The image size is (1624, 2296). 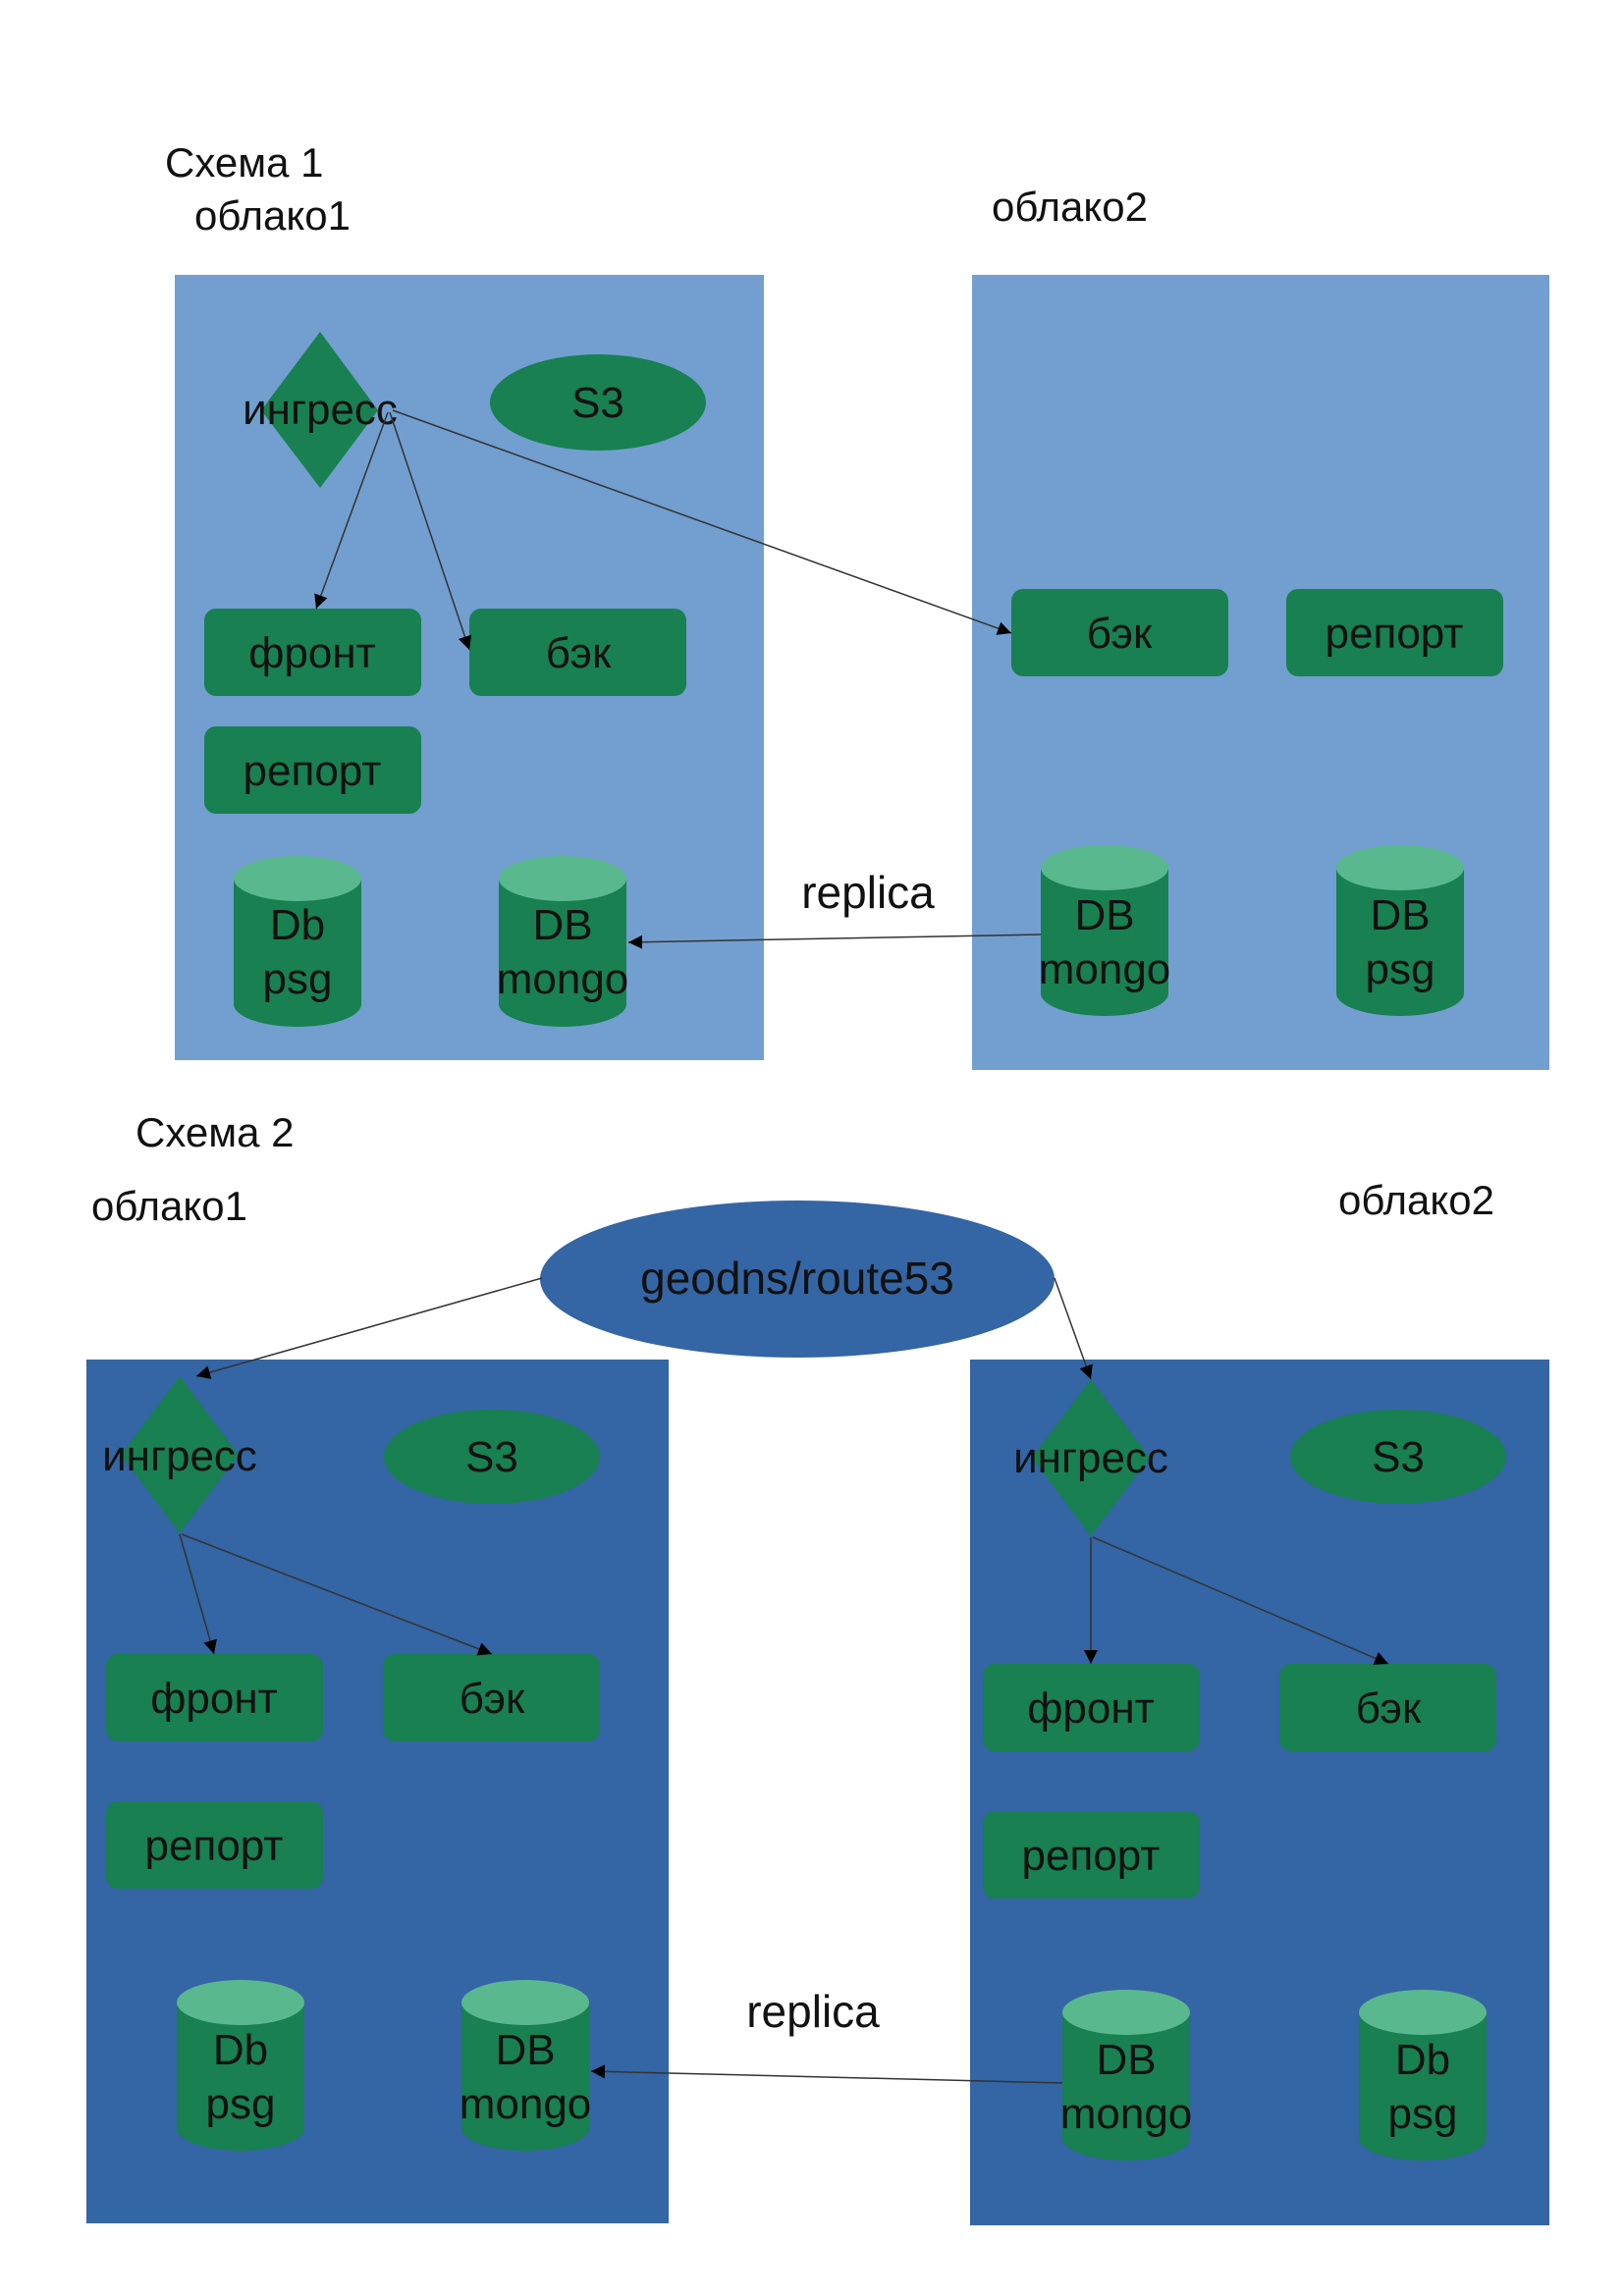 What do you see at coordinates (1073, 1329) in the screenshot?
I see `schema2-arrow-geodns-cloud2` at bounding box center [1073, 1329].